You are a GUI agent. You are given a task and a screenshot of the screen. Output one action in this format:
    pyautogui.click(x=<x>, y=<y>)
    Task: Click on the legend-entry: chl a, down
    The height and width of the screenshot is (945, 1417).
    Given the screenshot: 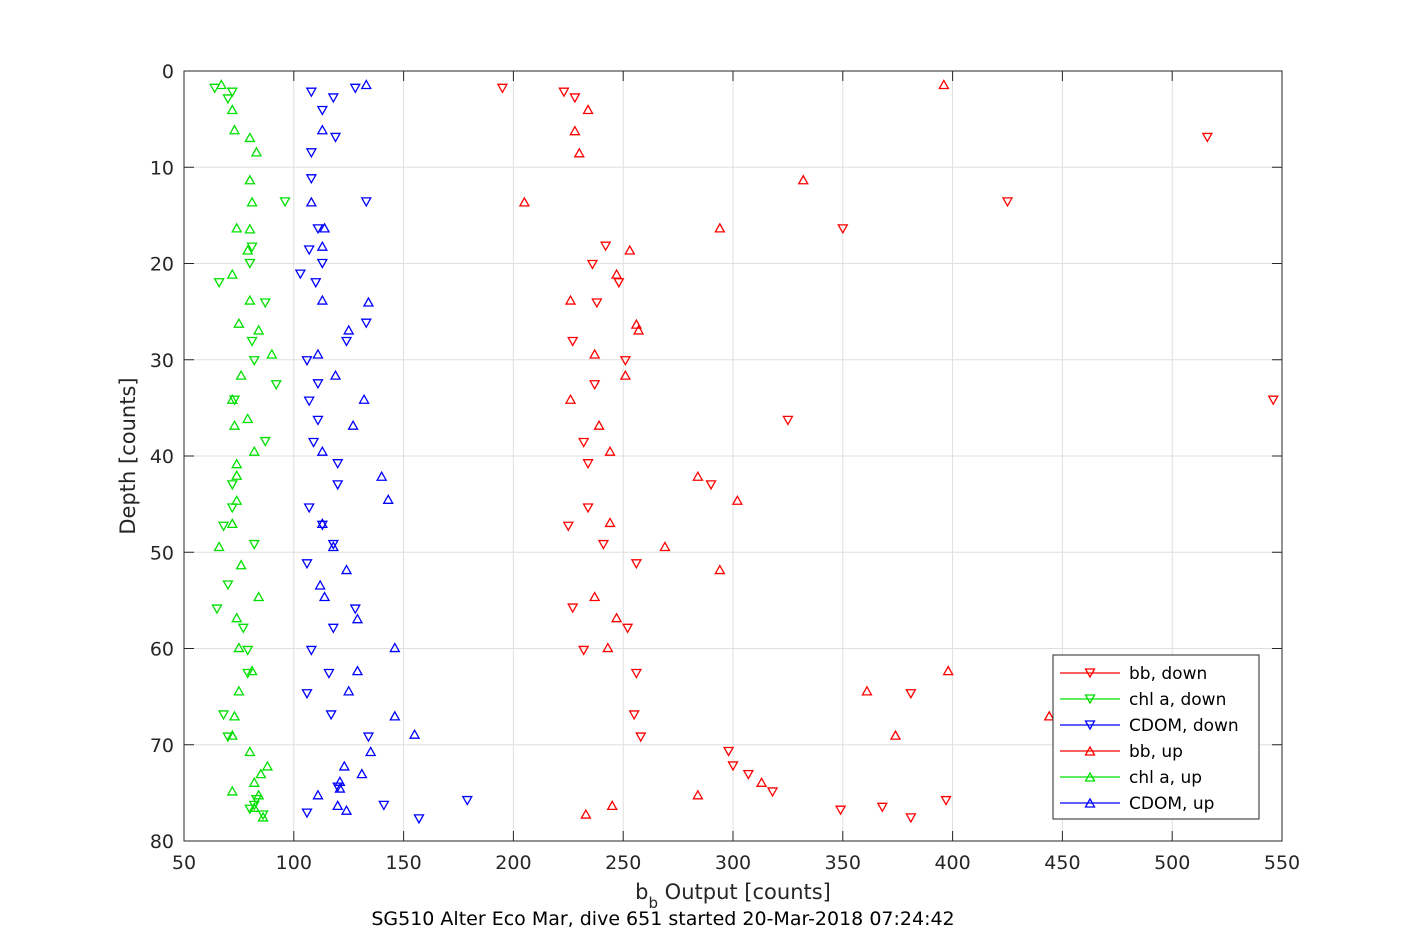 What is the action you would take?
    pyautogui.click(x=1143, y=700)
    